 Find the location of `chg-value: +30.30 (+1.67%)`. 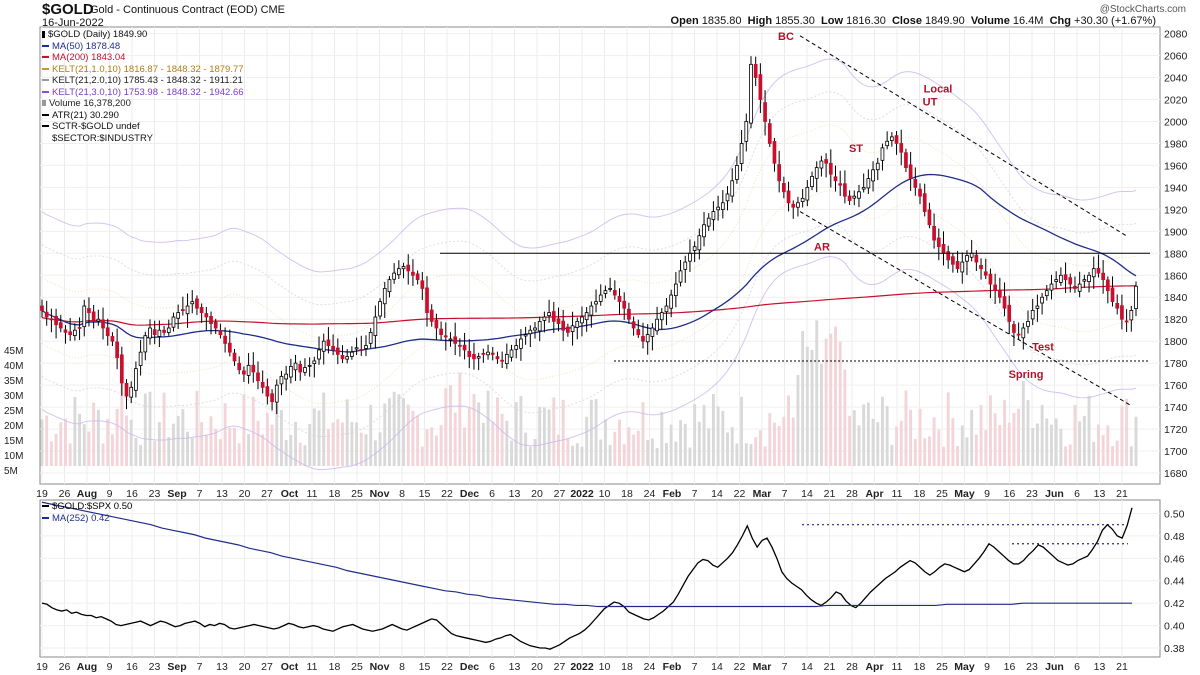

chg-value: +30.30 (+1.67%) is located at coordinates (1115, 21).